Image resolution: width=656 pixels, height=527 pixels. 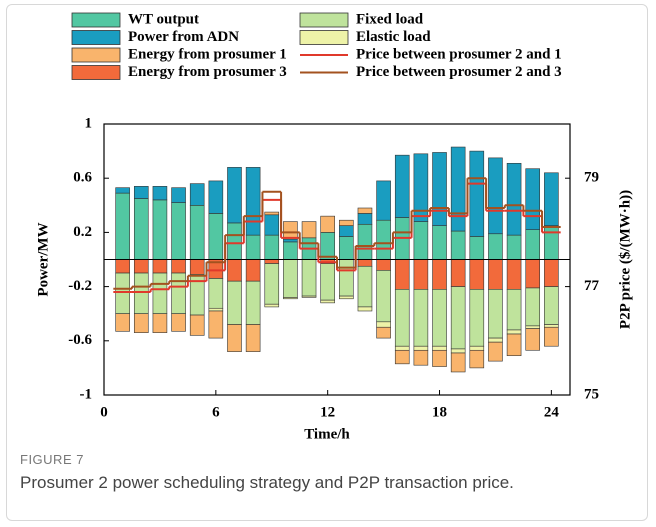 I want to click on y-axis-label: Power/MW, so click(x=43, y=259).